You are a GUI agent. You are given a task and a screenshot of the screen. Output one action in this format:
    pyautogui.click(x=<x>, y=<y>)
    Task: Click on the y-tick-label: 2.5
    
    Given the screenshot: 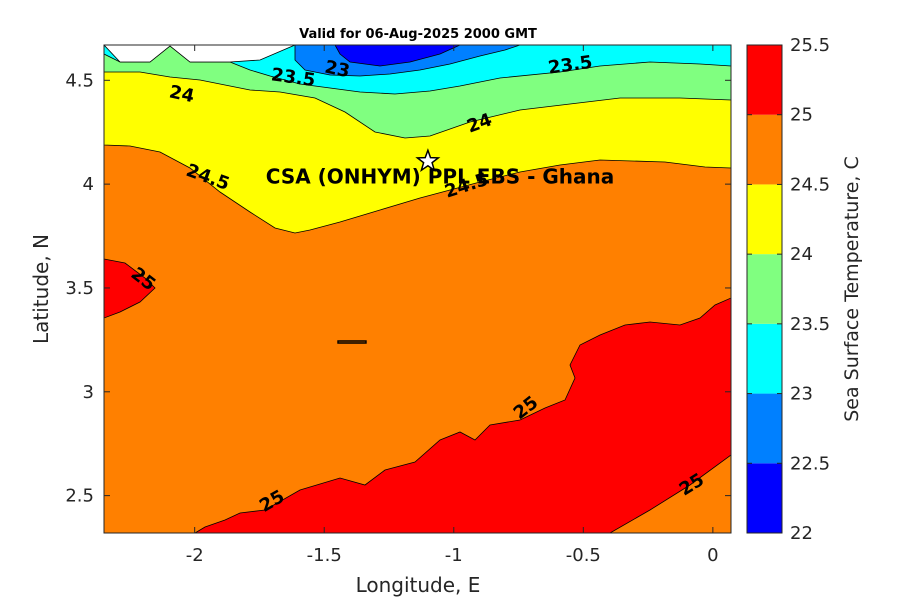 What is the action you would take?
    pyautogui.click(x=79, y=496)
    